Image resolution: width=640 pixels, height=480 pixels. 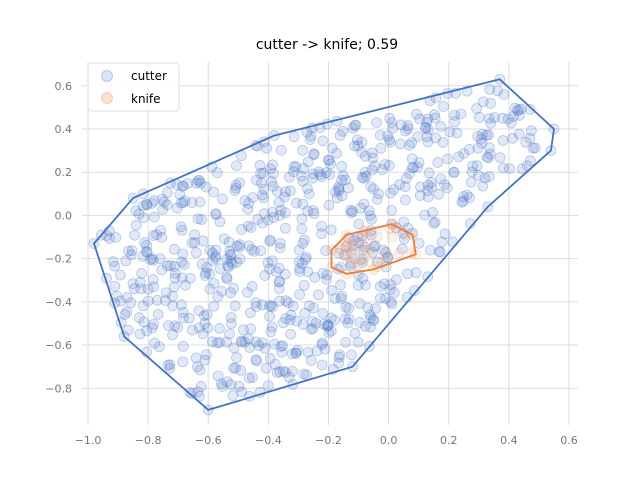 What do you see at coordinates (449, 440) in the screenshot?
I see `x-tick-label: 0.2` at bounding box center [449, 440].